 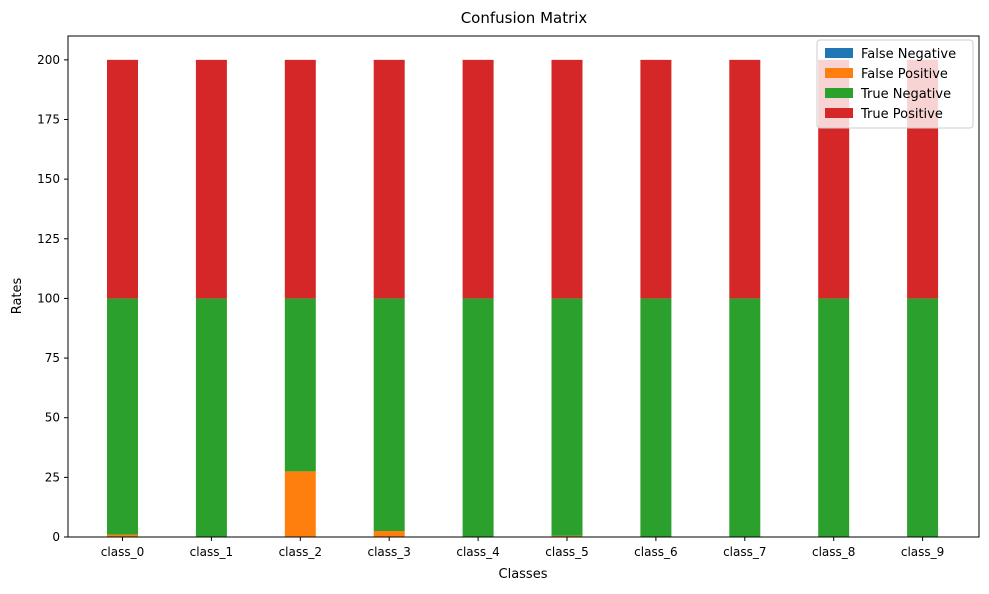 I want to click on legend-label-false-negative: False Negative, so click(x=908, y=54).